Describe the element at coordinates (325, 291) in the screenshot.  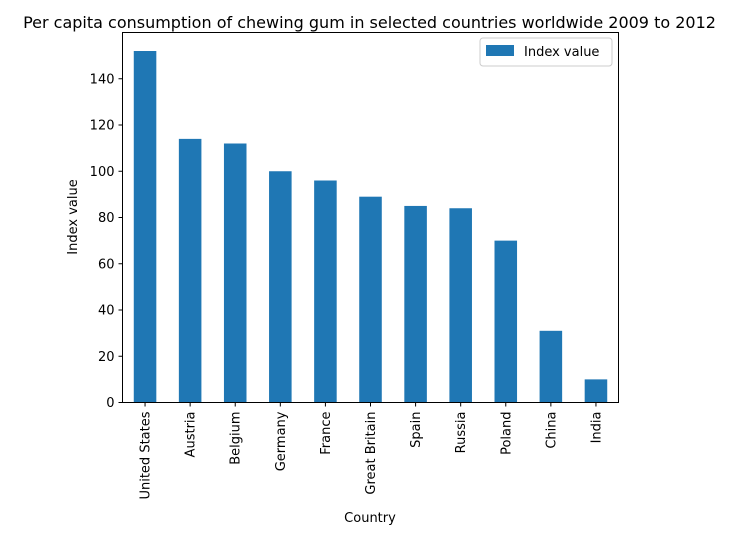
I see `bar-france` at that location.